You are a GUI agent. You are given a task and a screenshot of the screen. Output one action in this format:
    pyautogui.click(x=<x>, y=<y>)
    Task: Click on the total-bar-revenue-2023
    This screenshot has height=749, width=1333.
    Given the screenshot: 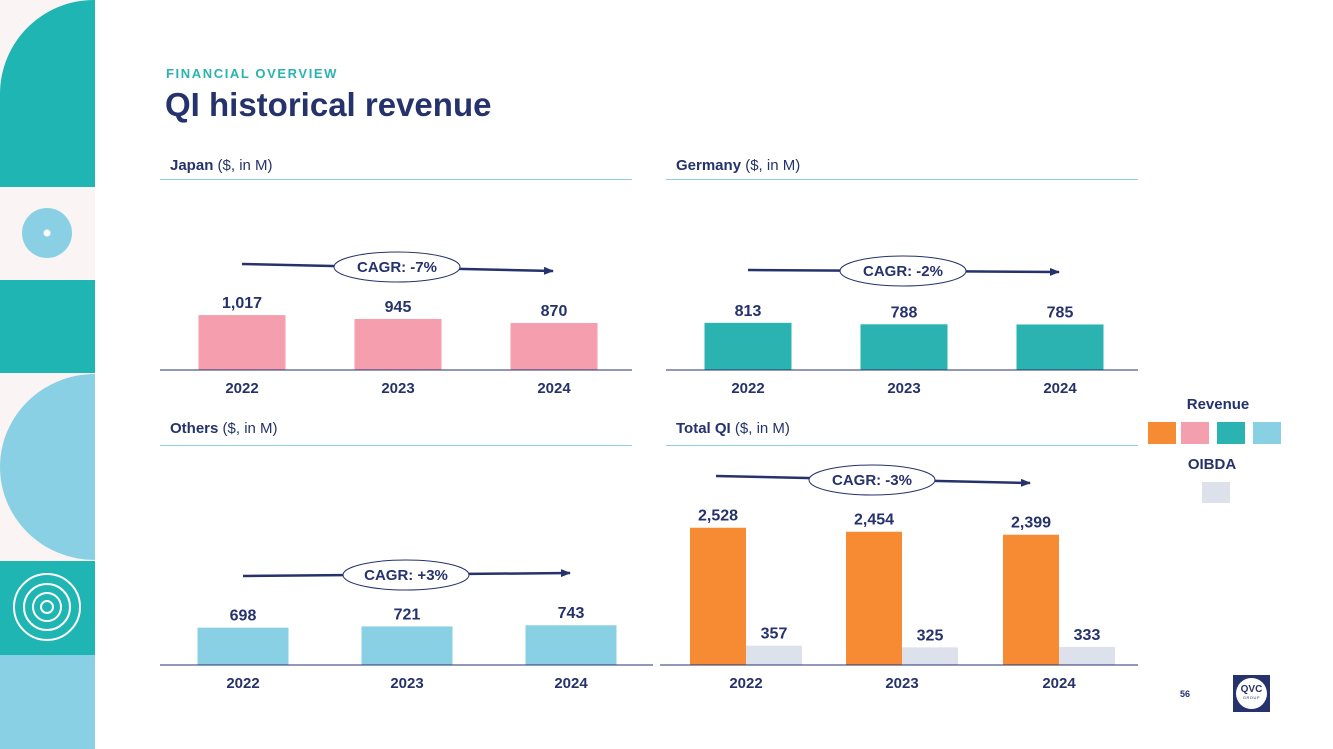 What is the action you would take?
    pyautogui.click(x=874, y=598)
    